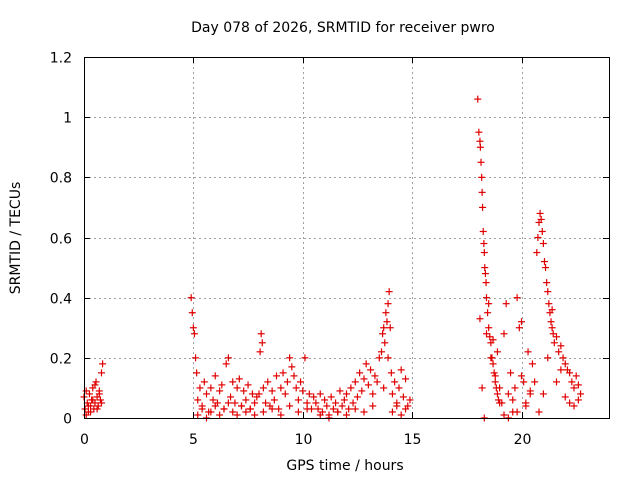 The image size is (640, 480). What do you see at coordinates (304, 440) in the screenshot?
I see `x-tick-label: 10` at bounding box center [304, 440].